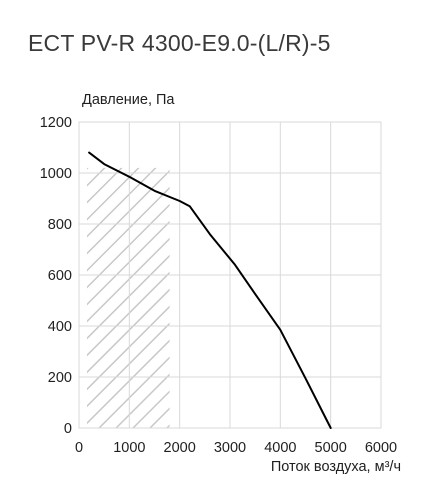 Image resolution: width=426 pixels, height=504 pixels. Describe the element at coordinates (381, 448) in the screenshot. I see `x-tick-label-6000: 6000` at that location.